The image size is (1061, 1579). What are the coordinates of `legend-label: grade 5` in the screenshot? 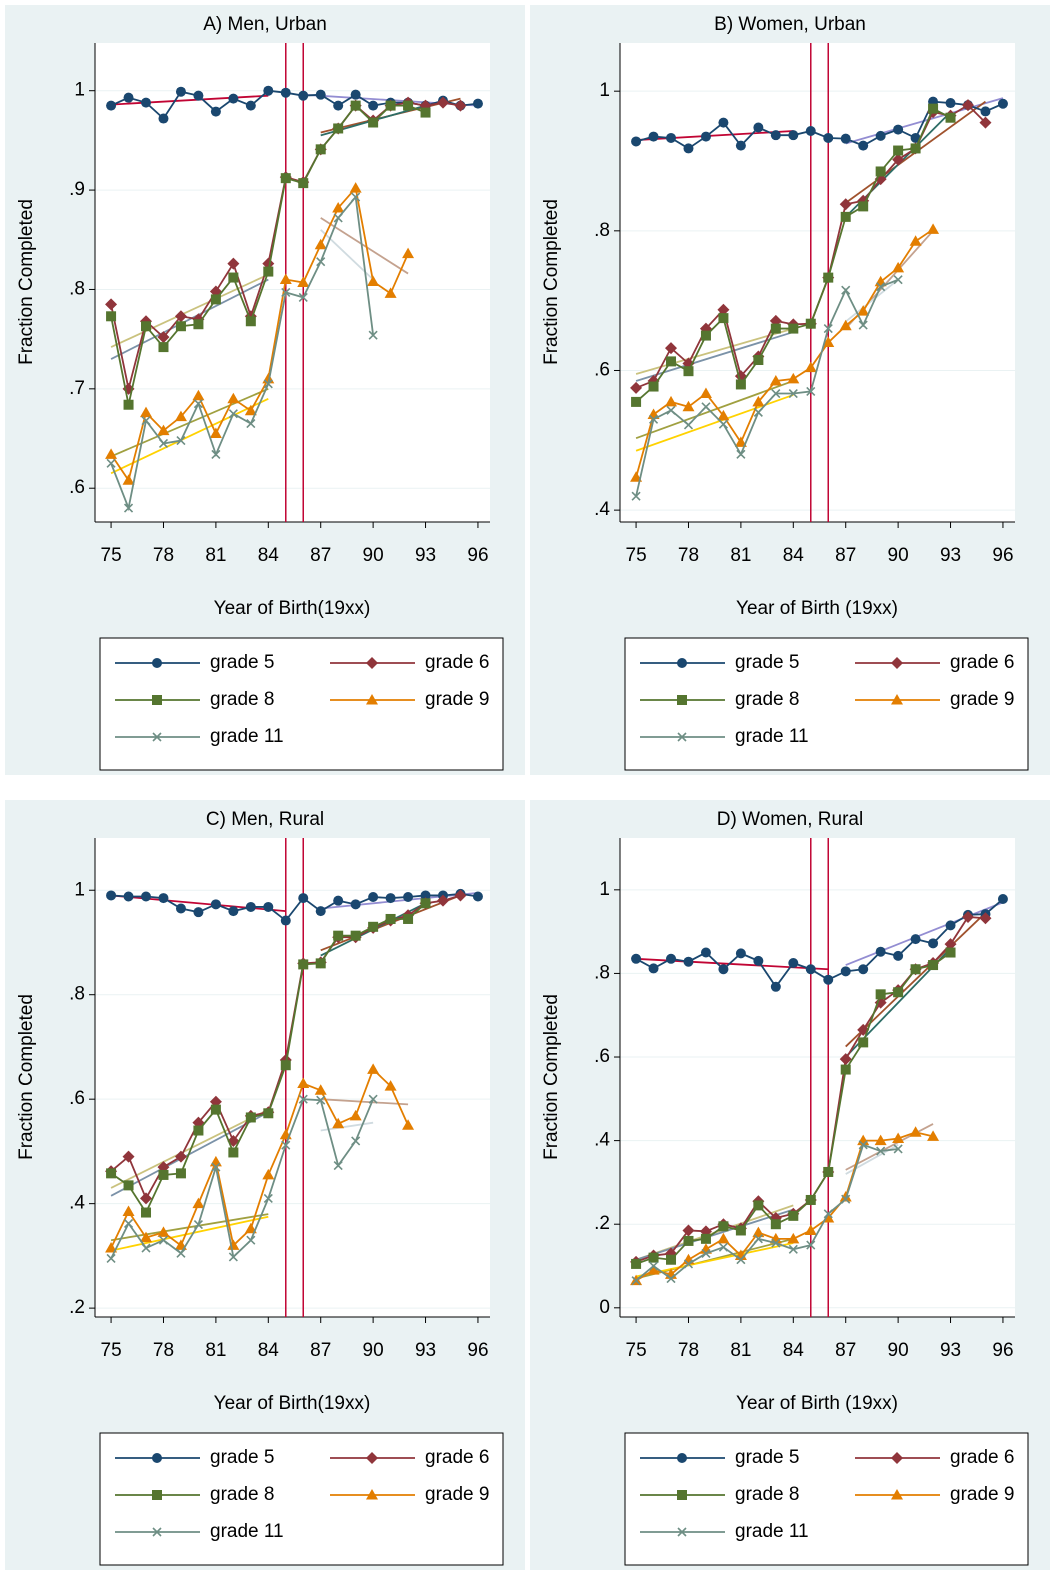 It's located at (242, 1457).